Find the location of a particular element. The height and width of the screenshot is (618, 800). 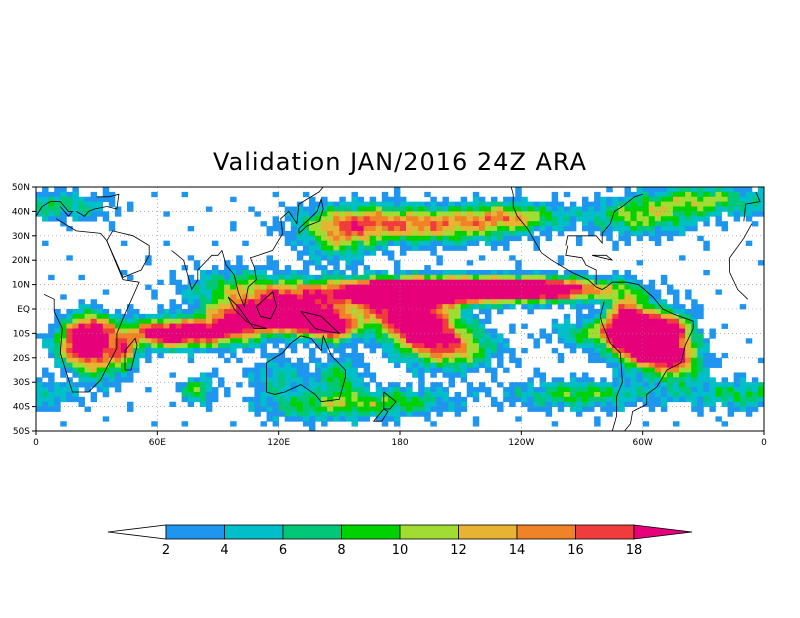

x-tick-label: 120W is located at coordinates (521, 443).